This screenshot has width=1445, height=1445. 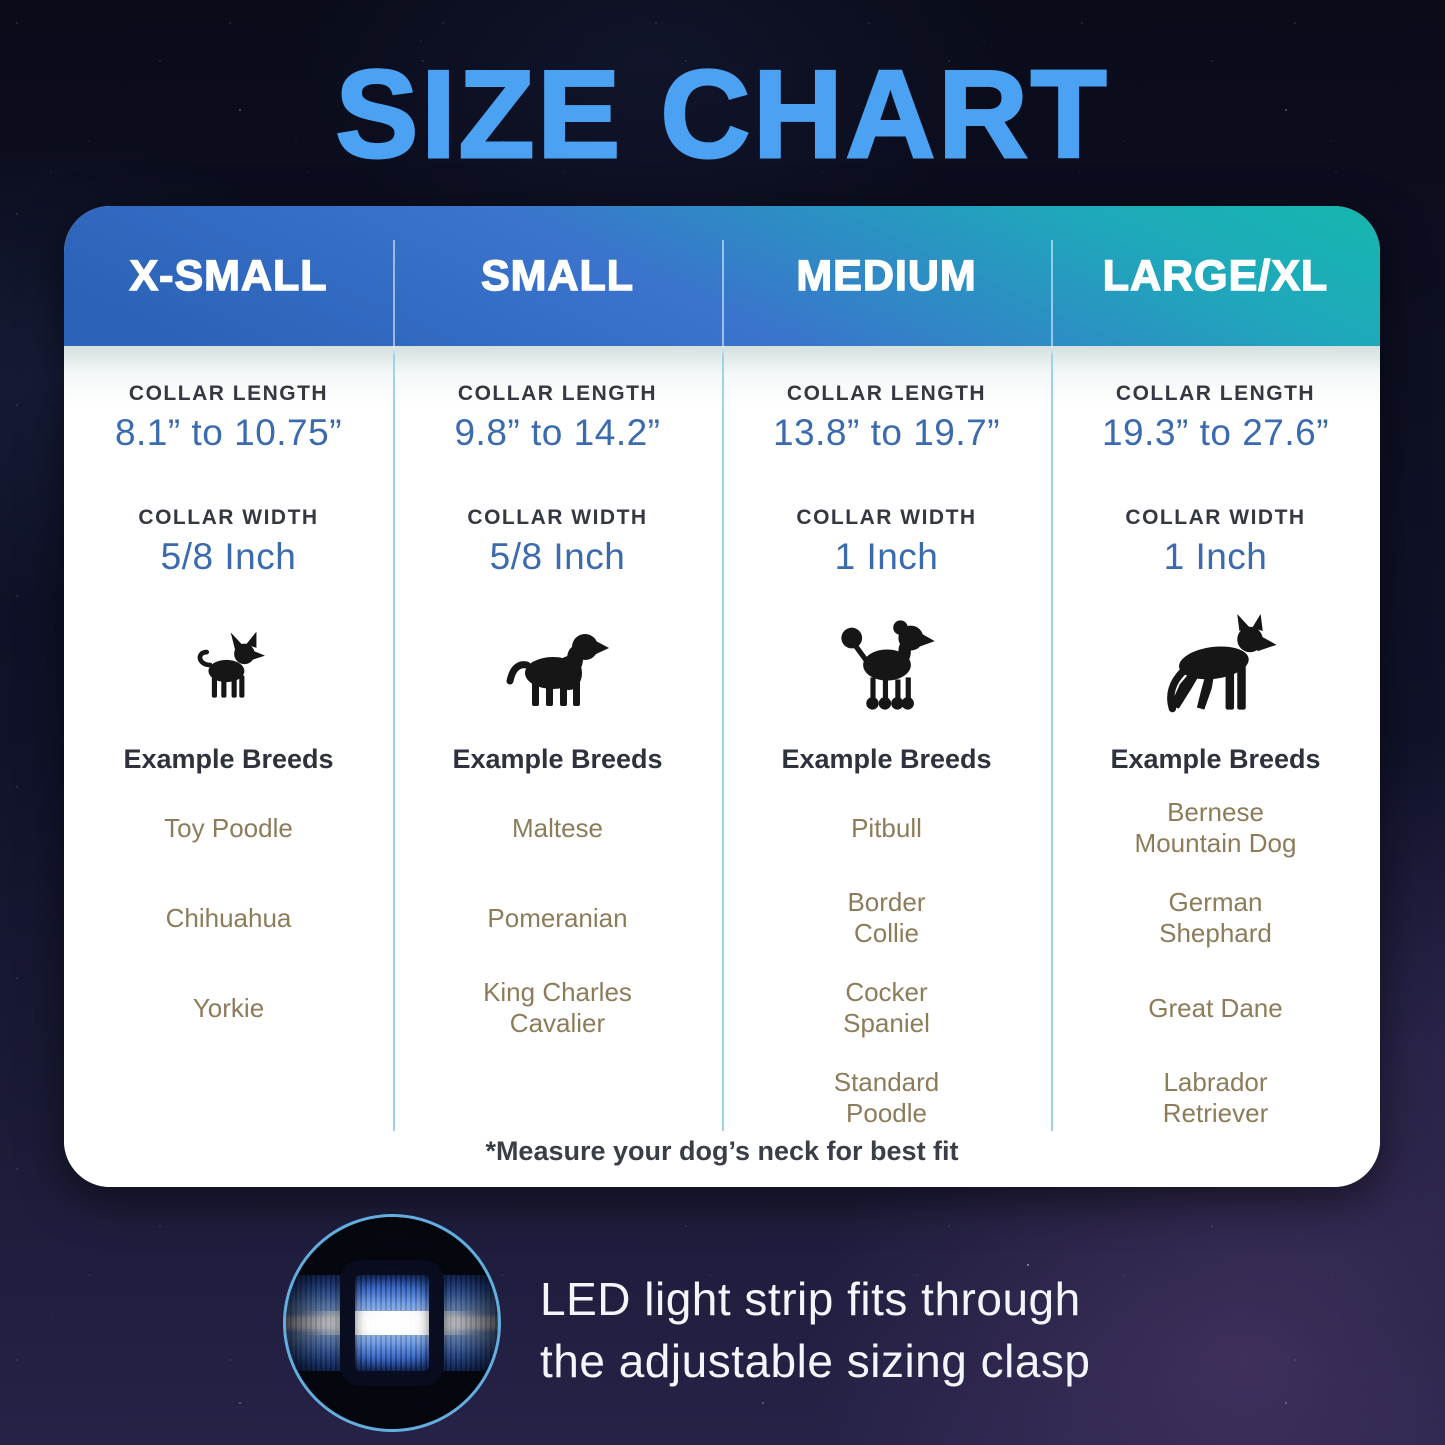 What do you see at coordinates (886, 432) in the screenshot?
I see `collar-length-value: 13.8” to 19.7”` at bounding box center [886, 432].